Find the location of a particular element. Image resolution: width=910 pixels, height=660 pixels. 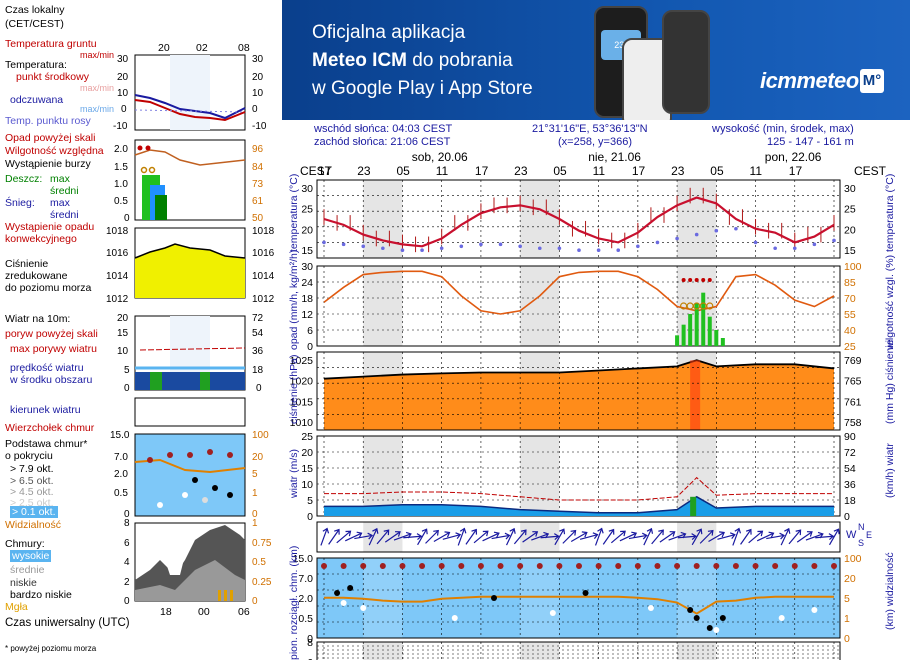

tick-right-temp: 30 is located at coordinates (850, 189).